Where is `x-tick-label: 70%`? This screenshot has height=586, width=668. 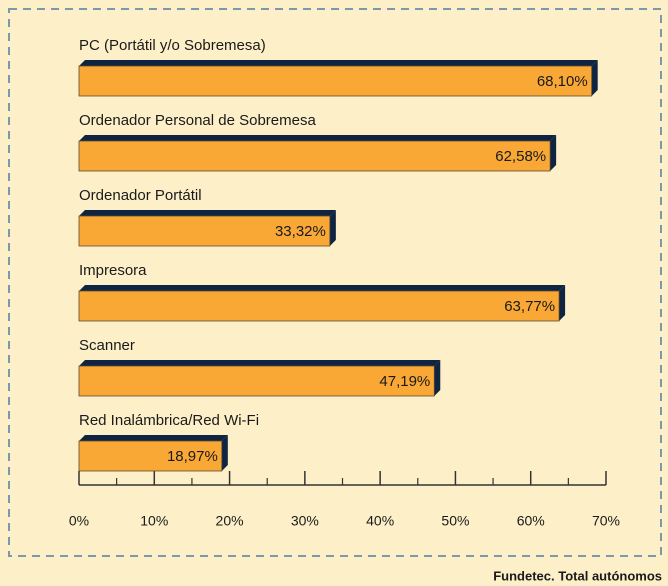 x-tick-label: 70% is located at coordinates (606, 521).